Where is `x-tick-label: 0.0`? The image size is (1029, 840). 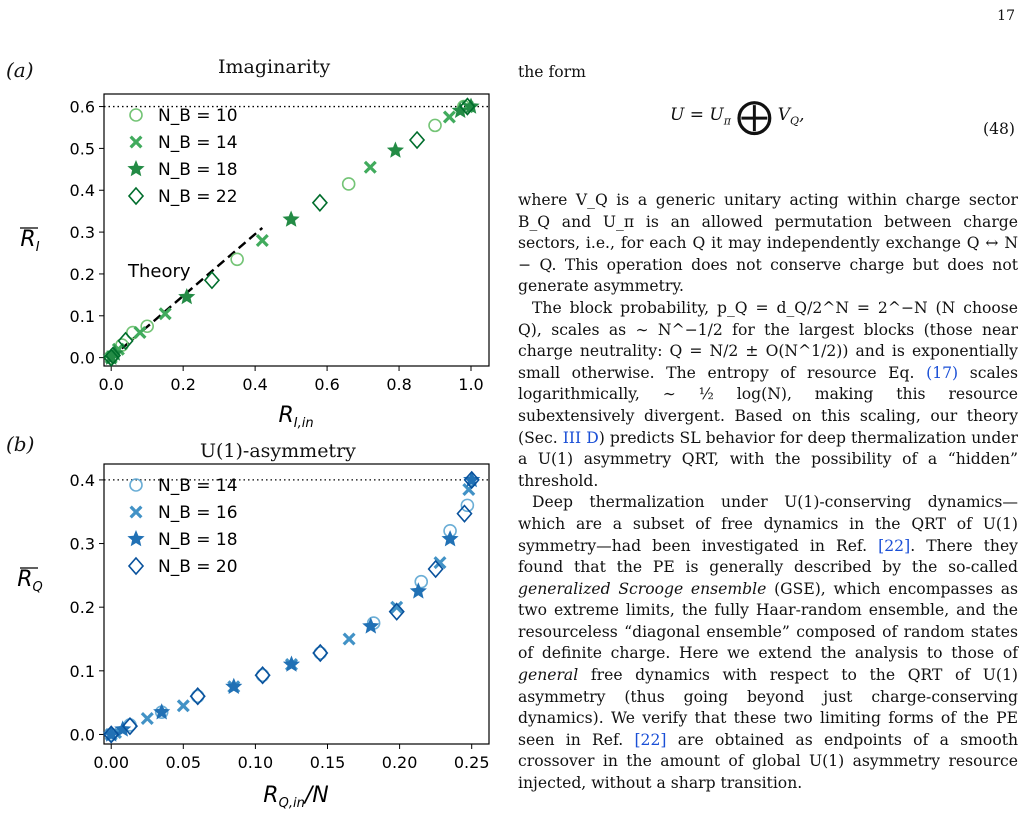
x-tick-label: 0.0 is located at coordinates (110, 384).